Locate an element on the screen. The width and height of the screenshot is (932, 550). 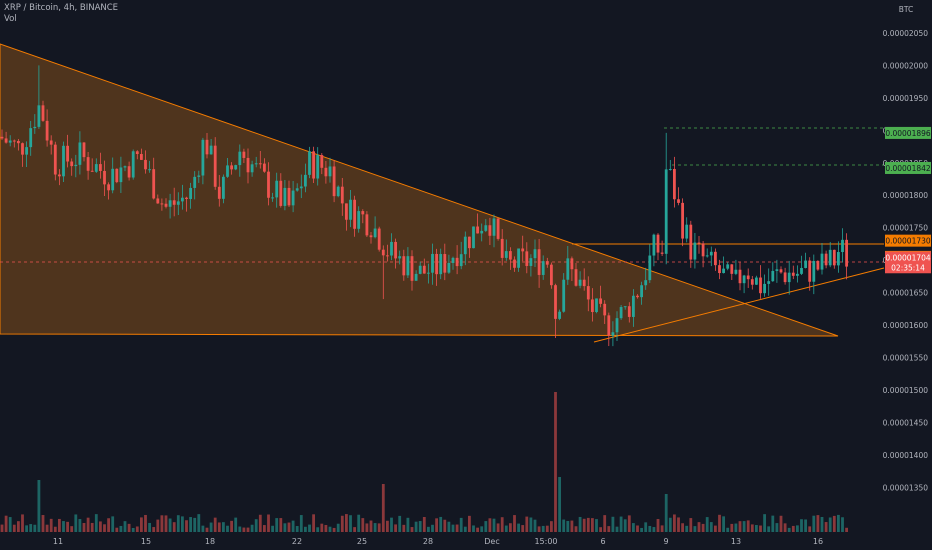
x-axis: 11 15 18 22 25 28 Dec 15:00 6 9 13 16 is located at coordinates (438, 541).